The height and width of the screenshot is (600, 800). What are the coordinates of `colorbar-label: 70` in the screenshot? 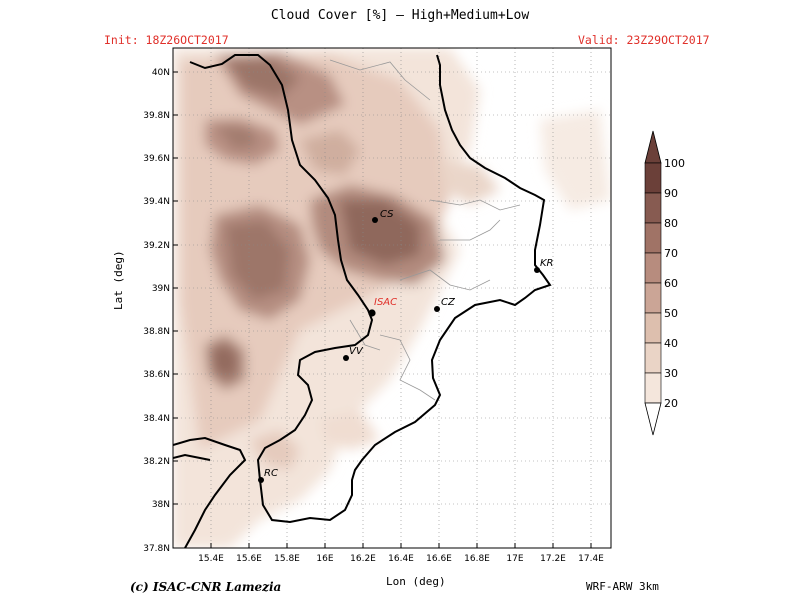 It's located at (671, 253).